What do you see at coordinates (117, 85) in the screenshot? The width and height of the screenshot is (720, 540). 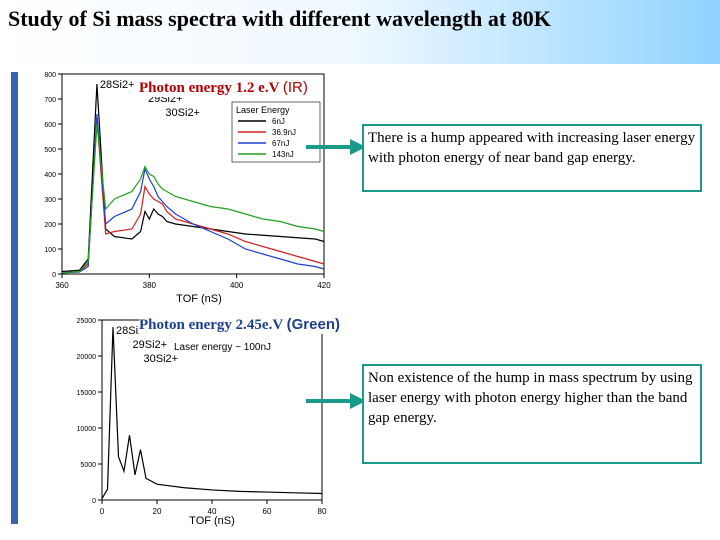 I see `peak-label: 28Si2+` at bounding box center [117, 85].